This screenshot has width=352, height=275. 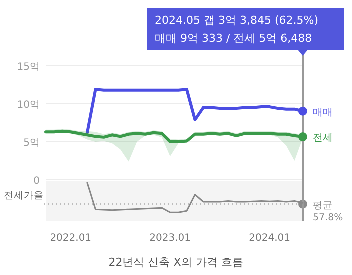 I want to click on y-axis-title: 전세가율, so click(x=24, y=196).